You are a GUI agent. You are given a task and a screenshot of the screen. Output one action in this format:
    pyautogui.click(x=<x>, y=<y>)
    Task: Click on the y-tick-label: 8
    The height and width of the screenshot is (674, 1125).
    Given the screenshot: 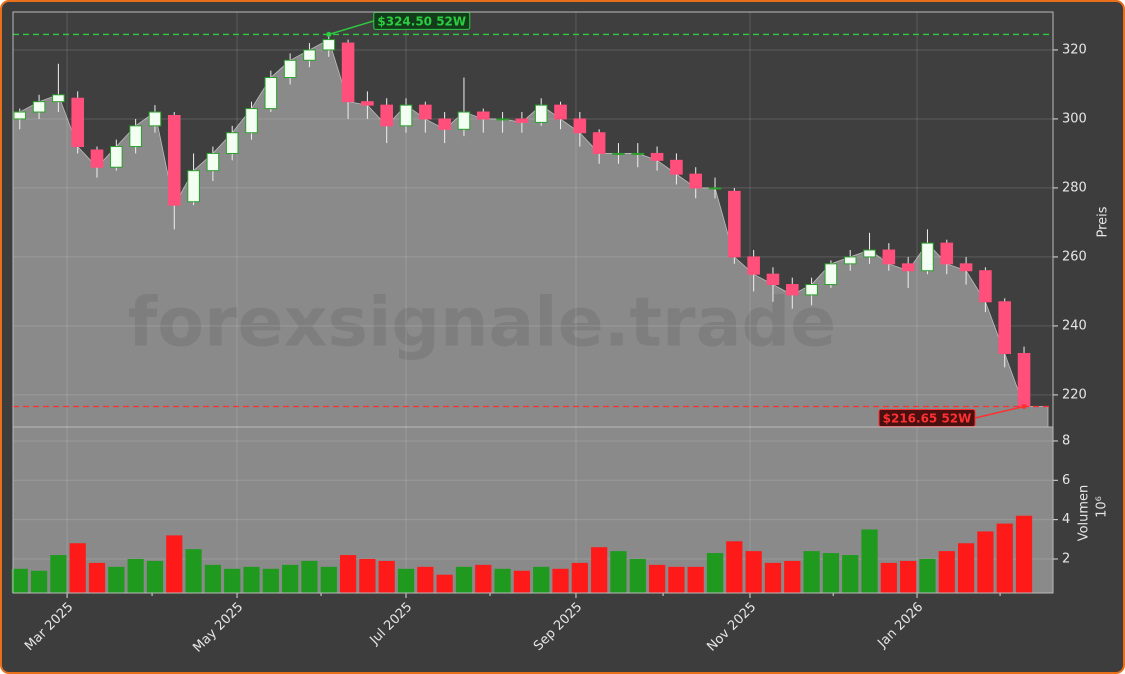 What is the action you would take?
    pyautogui.click(x=1066, y=440)
    